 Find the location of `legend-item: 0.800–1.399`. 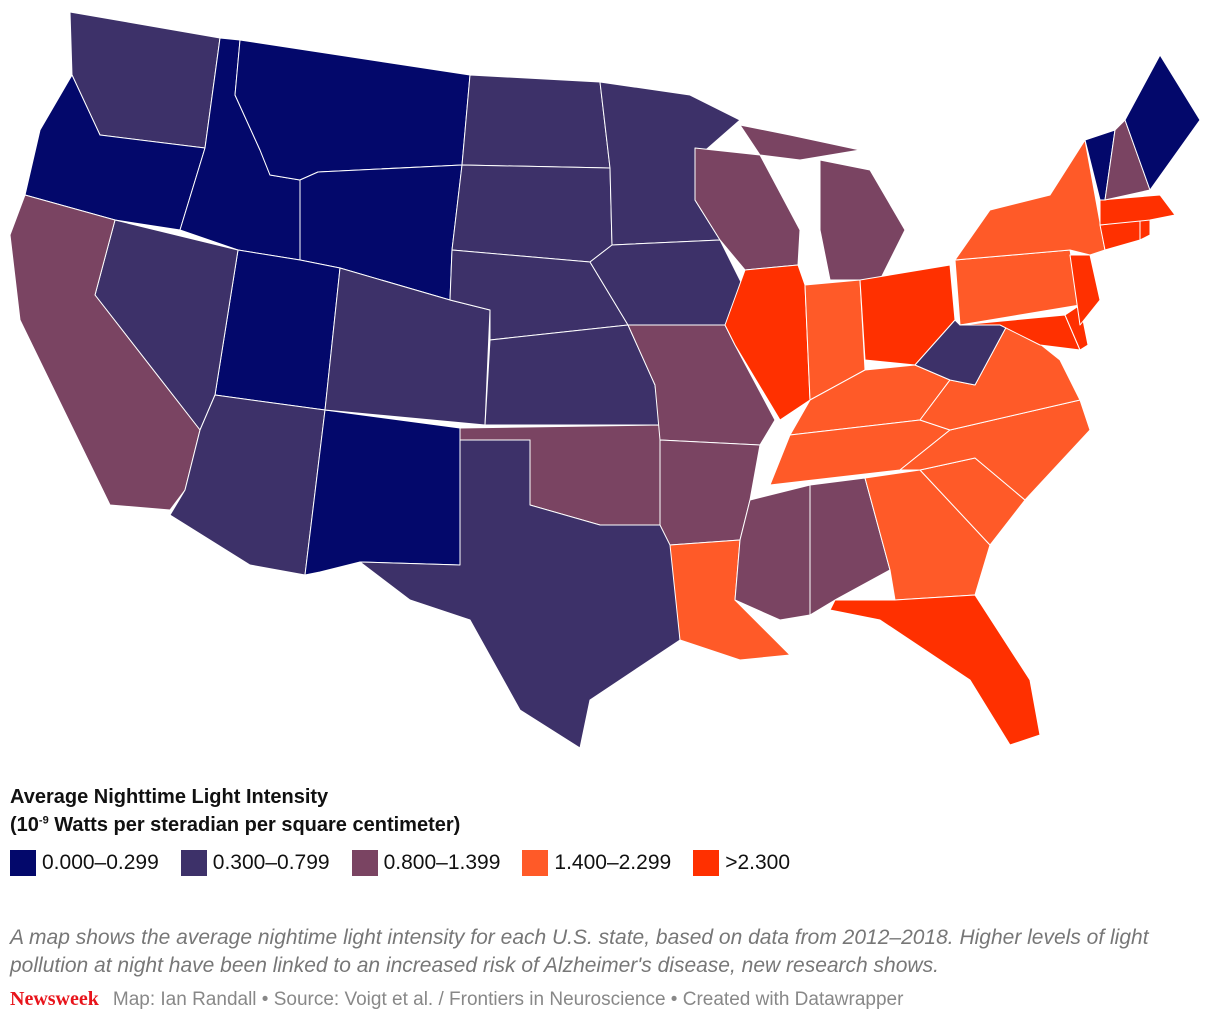

legend-item: 0.800–1.399 is located at coordinates (426, 863).